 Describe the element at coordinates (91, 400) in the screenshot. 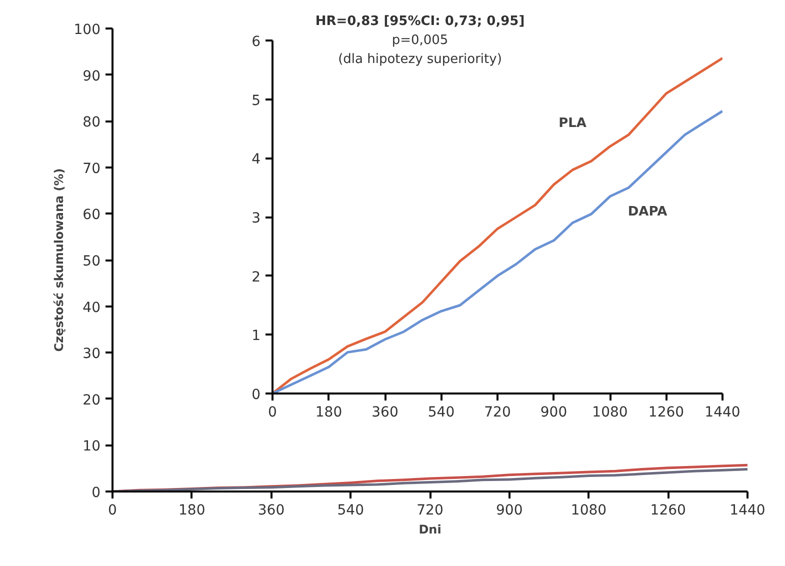

I see `y-tick-label: 20` at that location.